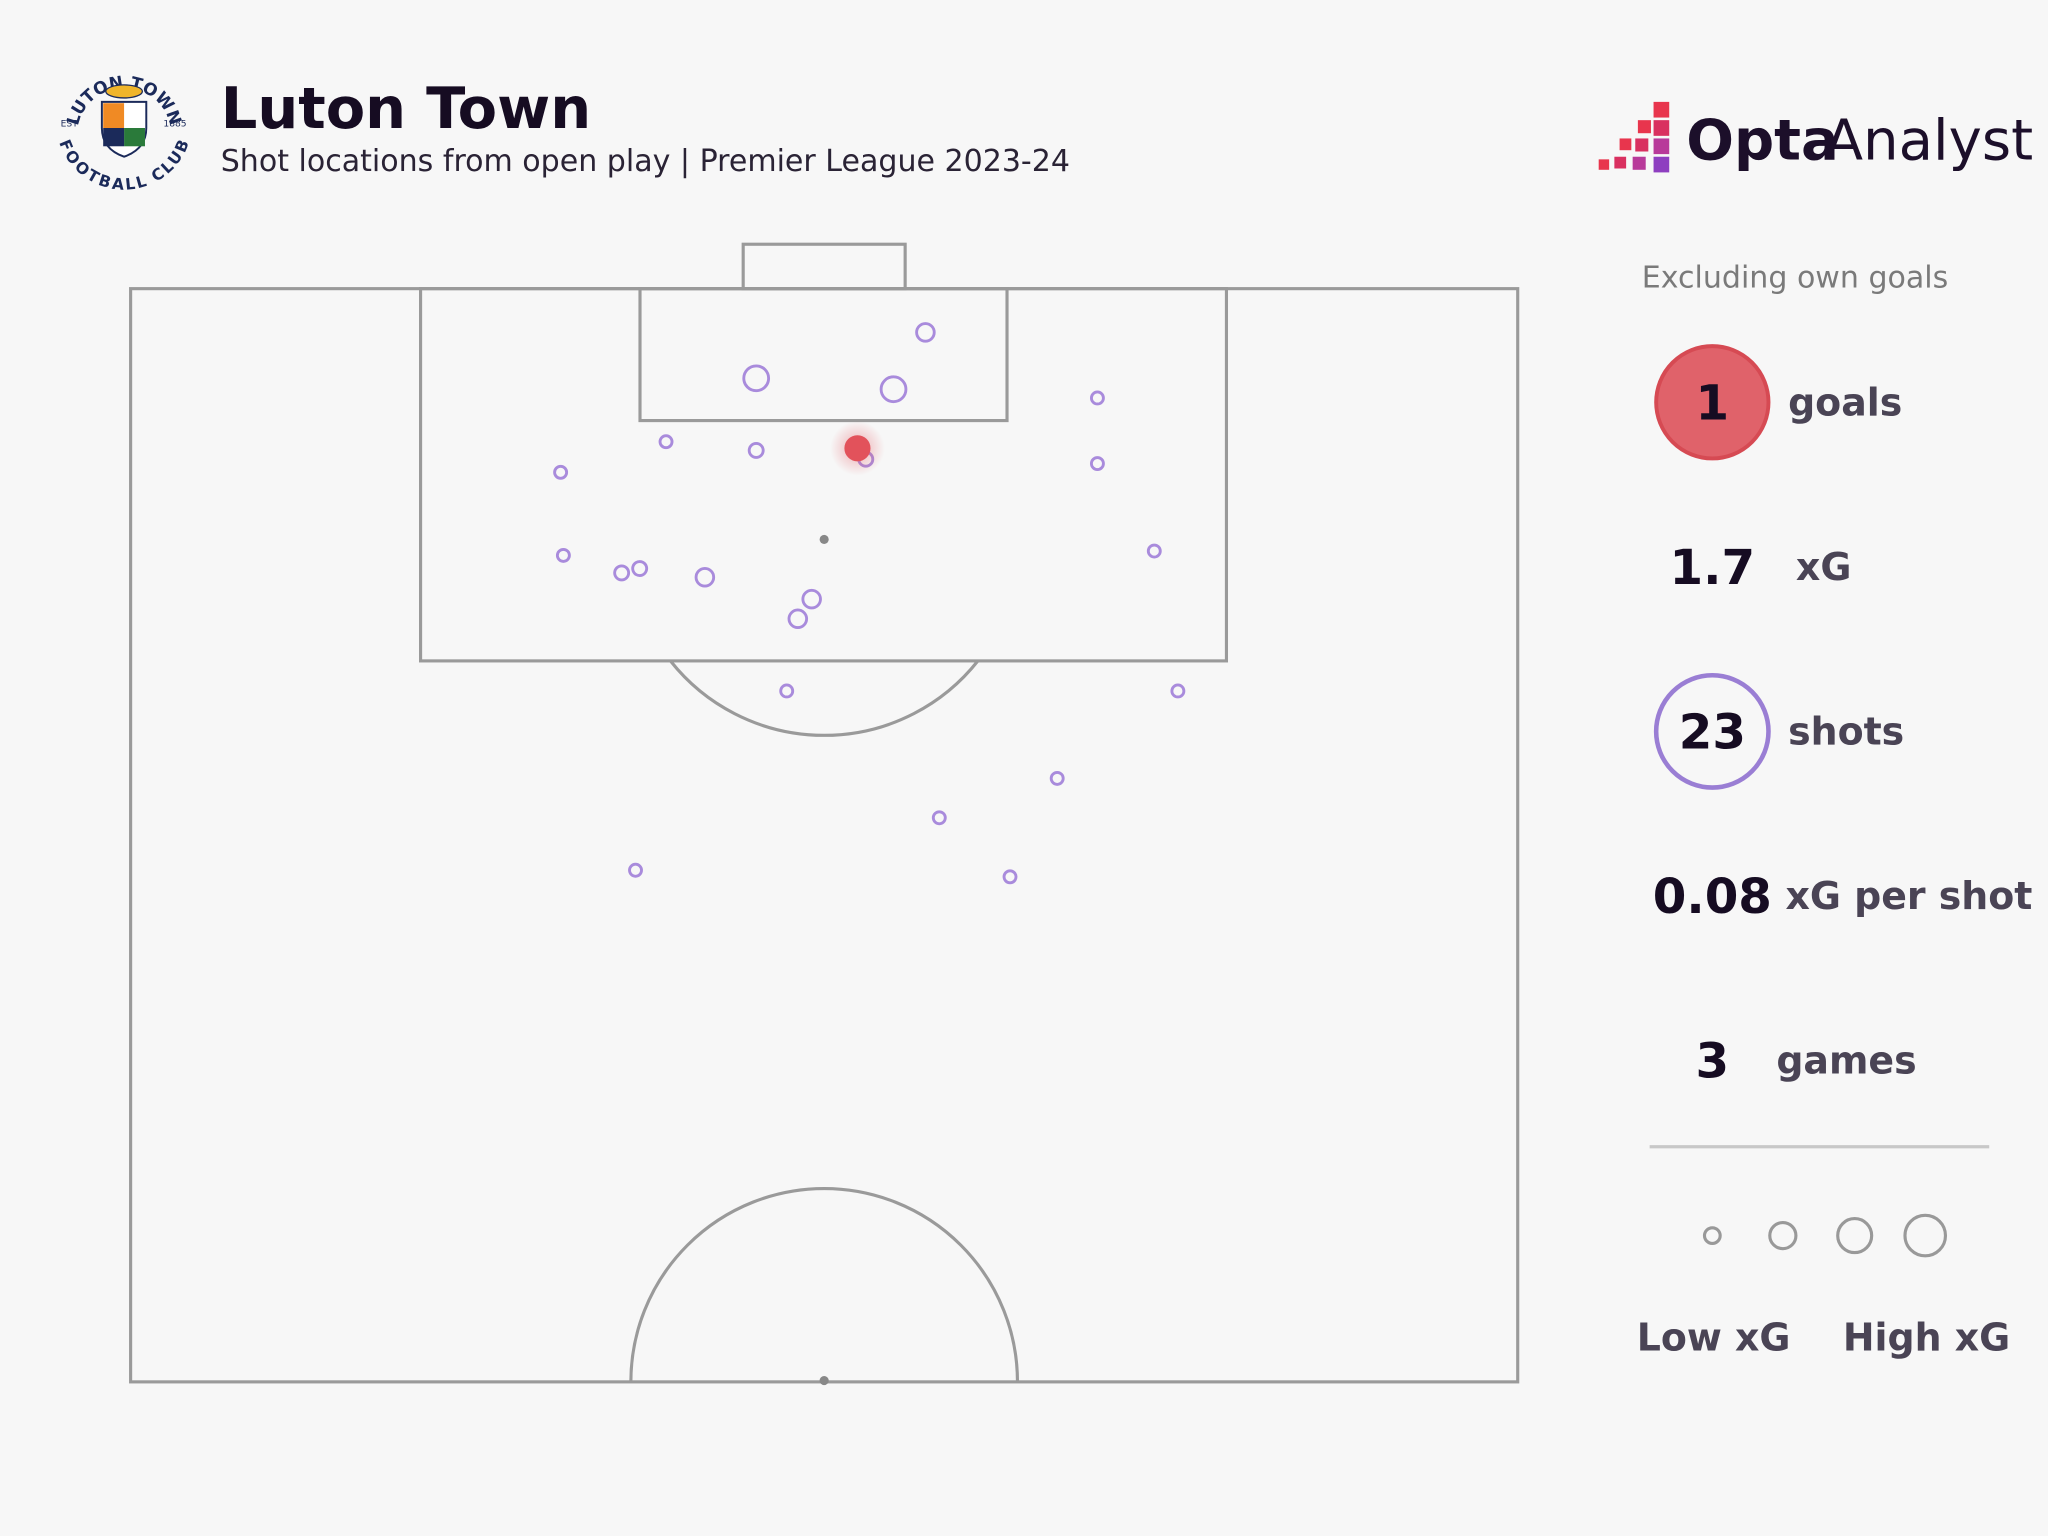 The height and width of the screenshot is (1536, 2048). Describe the element at coordinates (406, 108) in the screenshot. I see `title: Luton Town` at that location.